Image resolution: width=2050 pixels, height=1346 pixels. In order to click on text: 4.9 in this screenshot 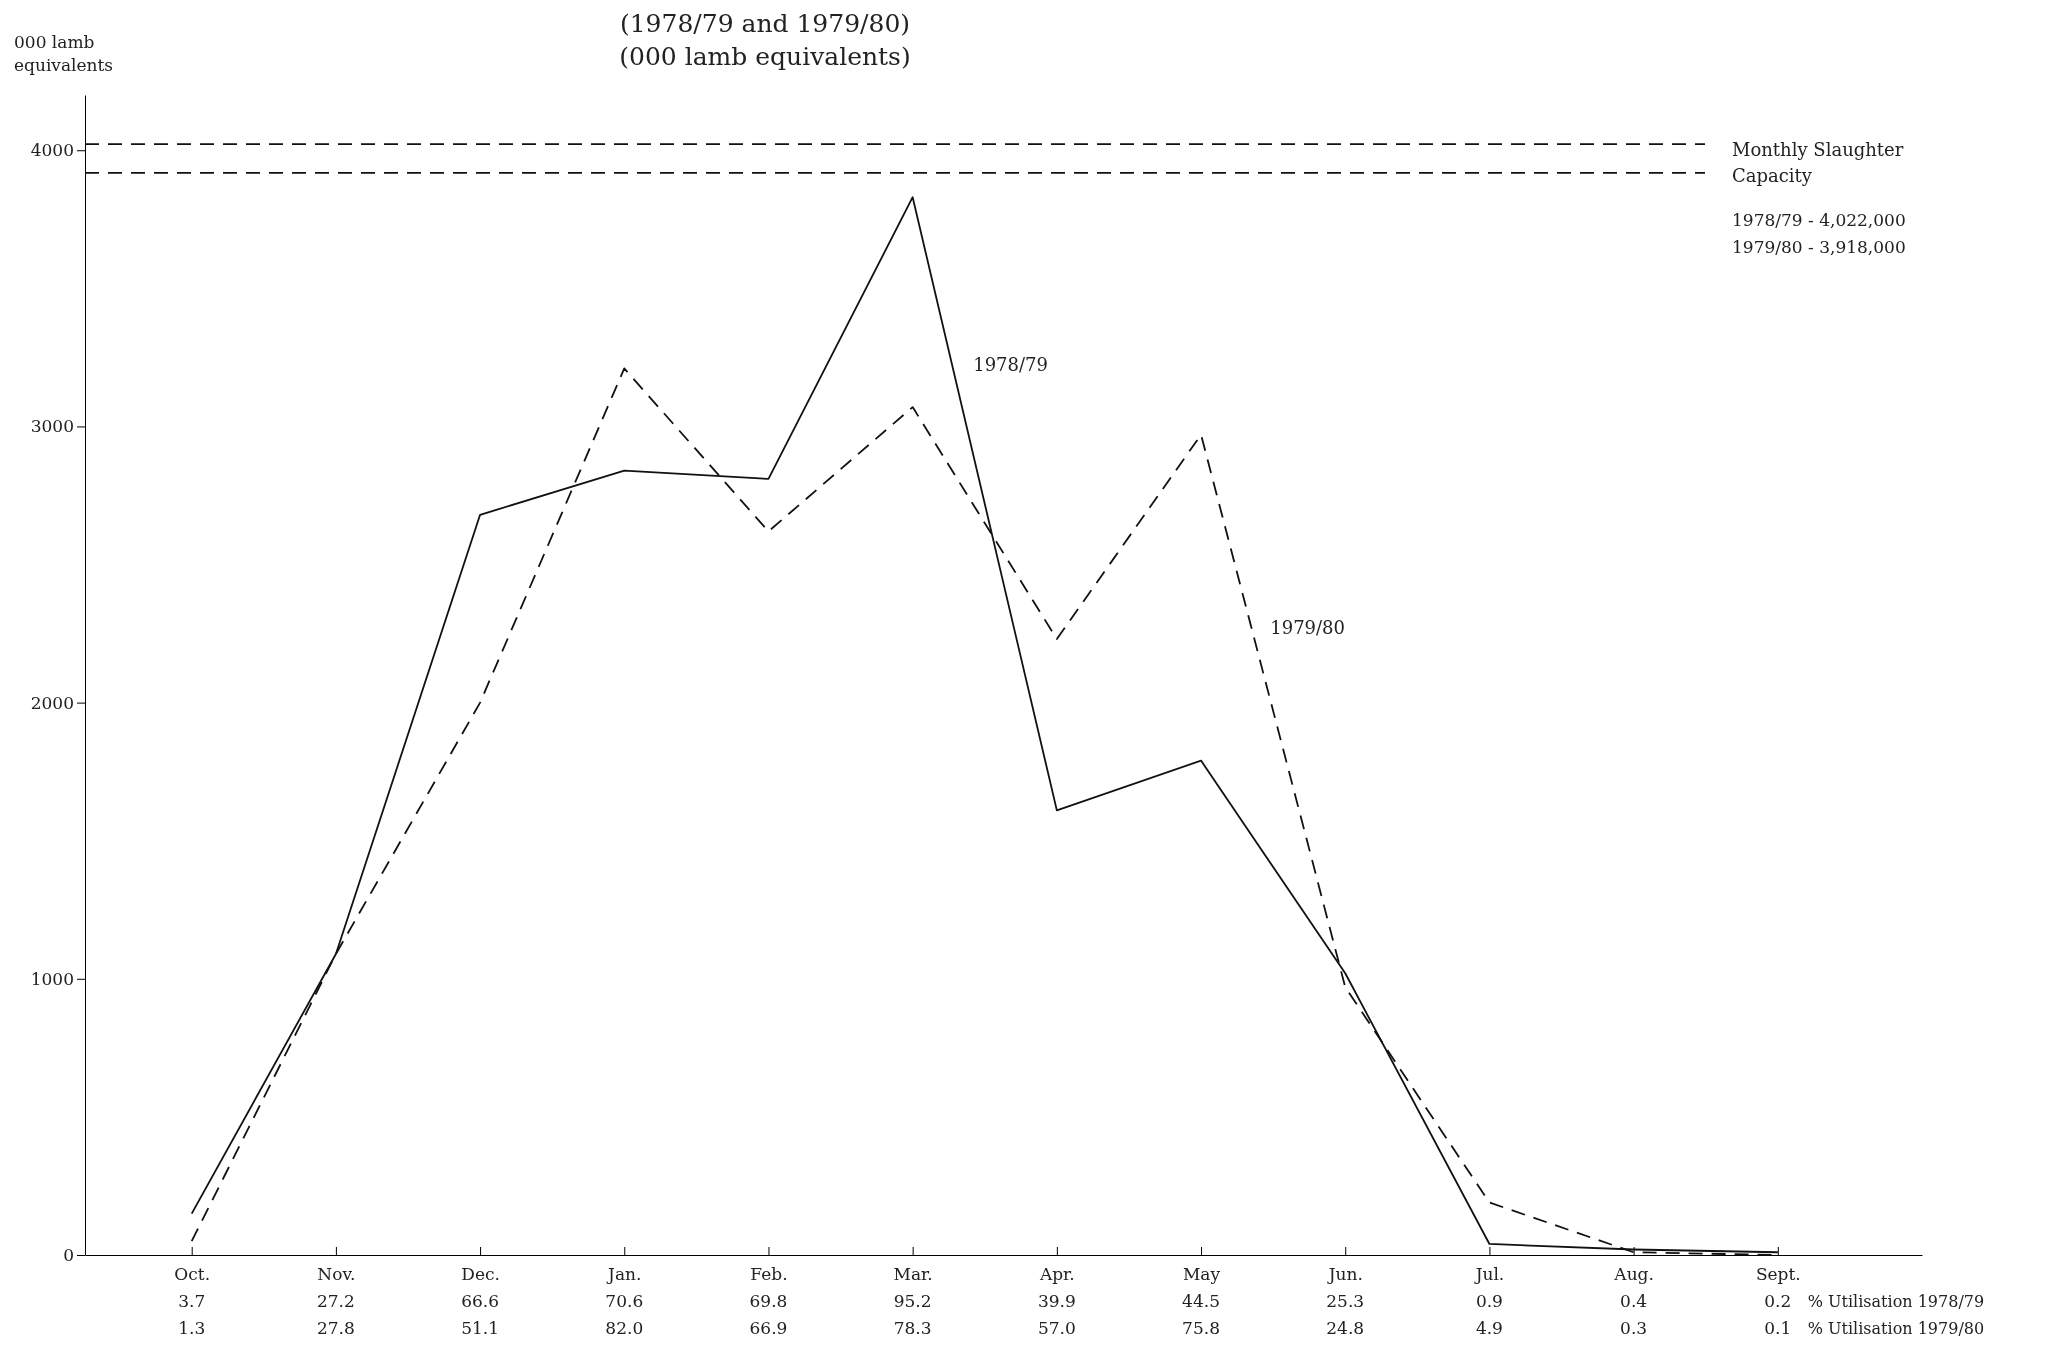, I will do `click(1489, 1328)`.